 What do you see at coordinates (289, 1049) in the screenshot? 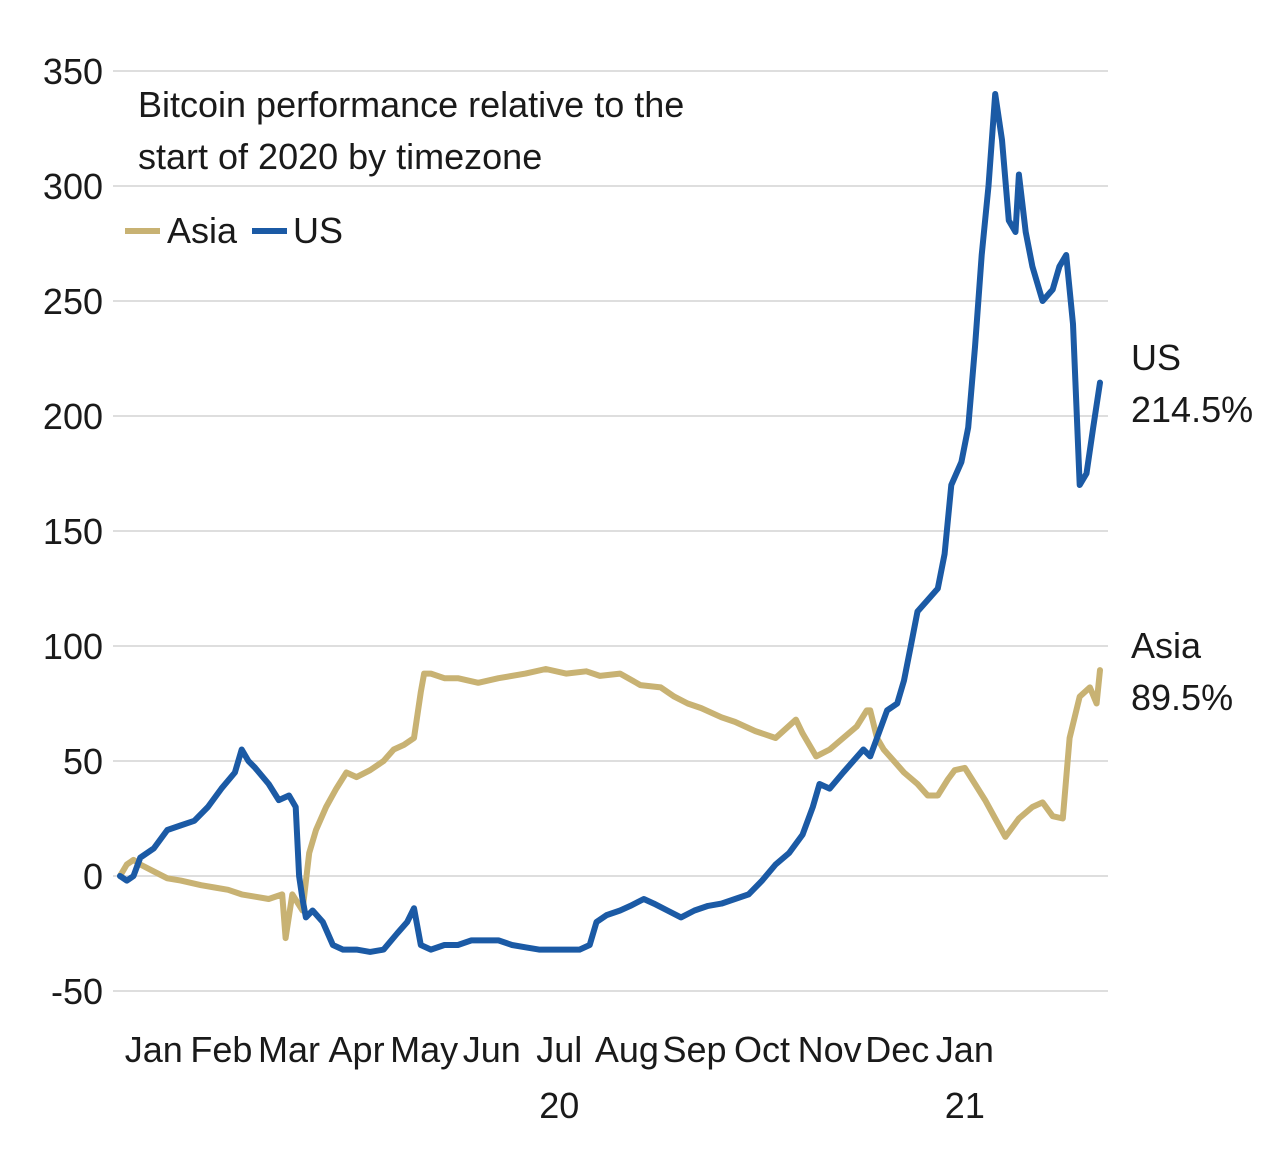
I see `x-tick-label: Mar` at bounding box center [289, 1049].